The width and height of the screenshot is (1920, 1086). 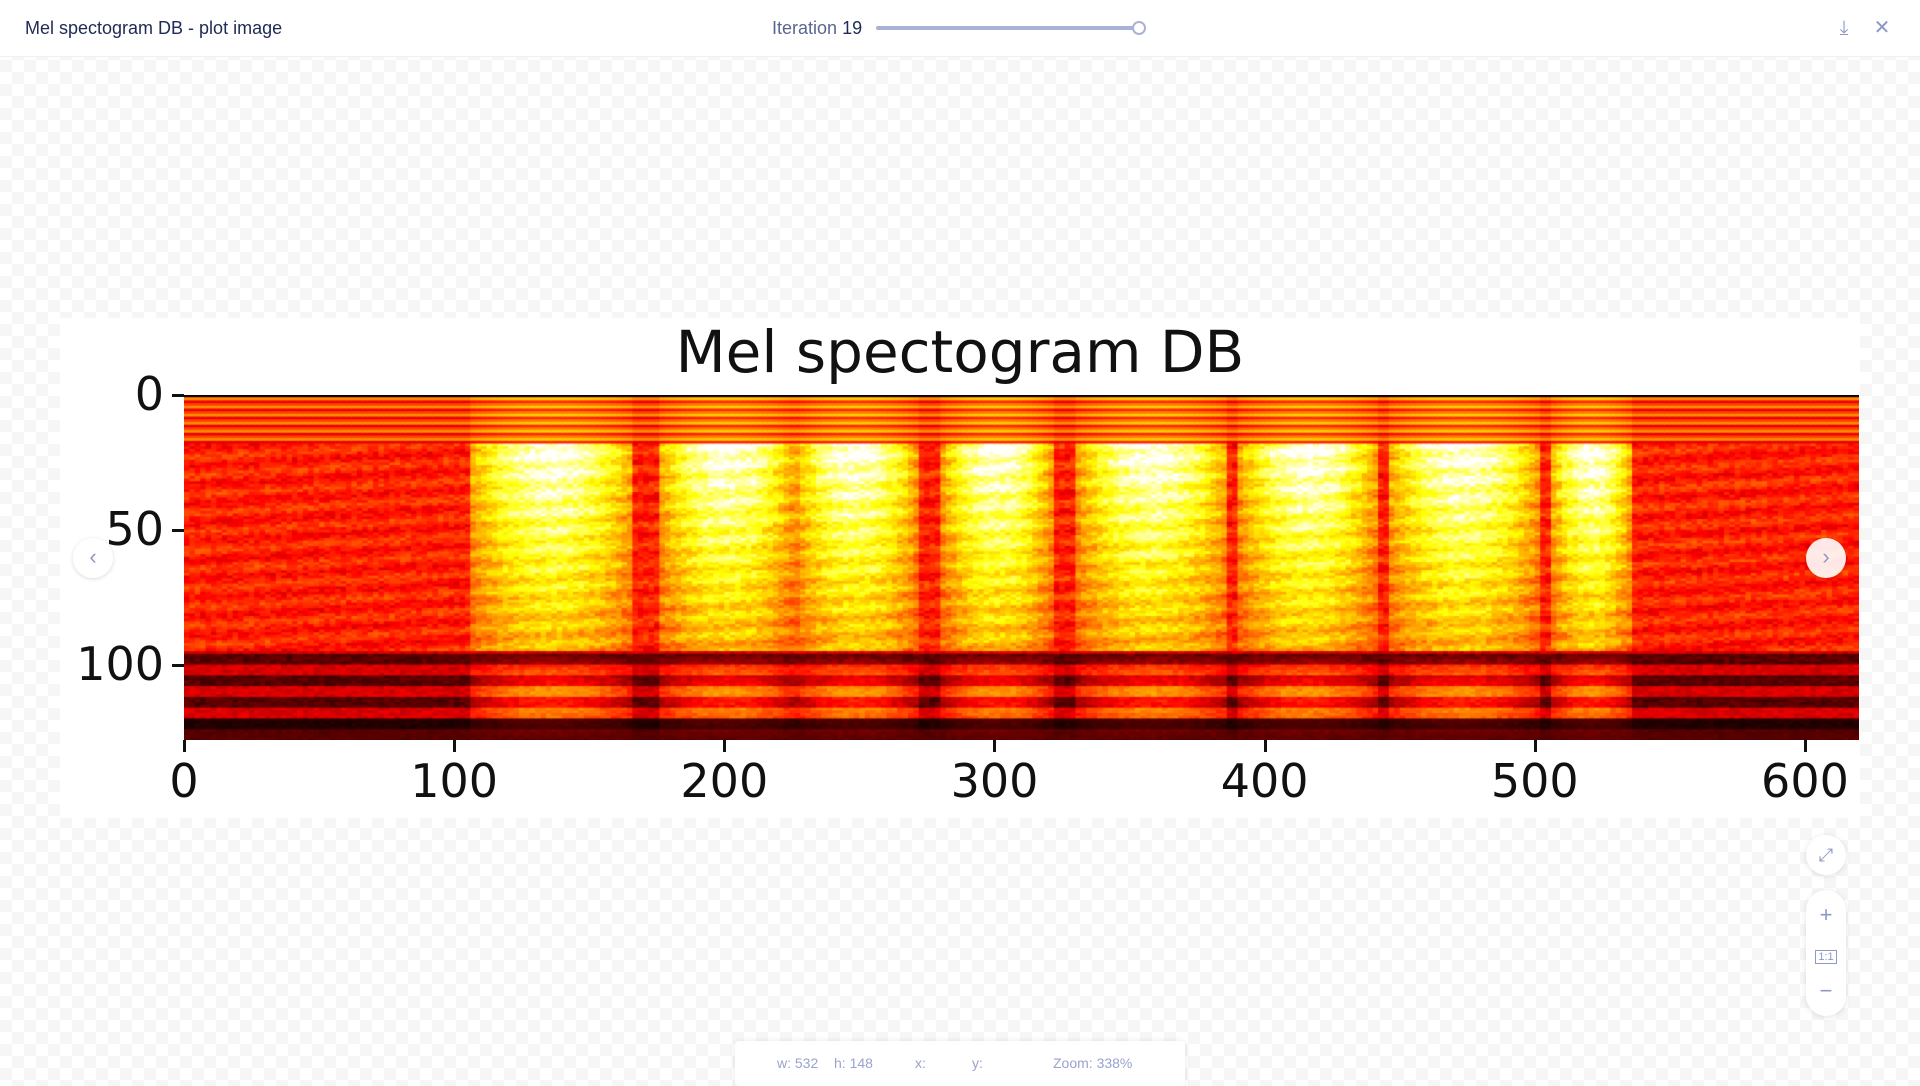 I want to click on download-icon: ⤓, so click(x=1844, y=28).